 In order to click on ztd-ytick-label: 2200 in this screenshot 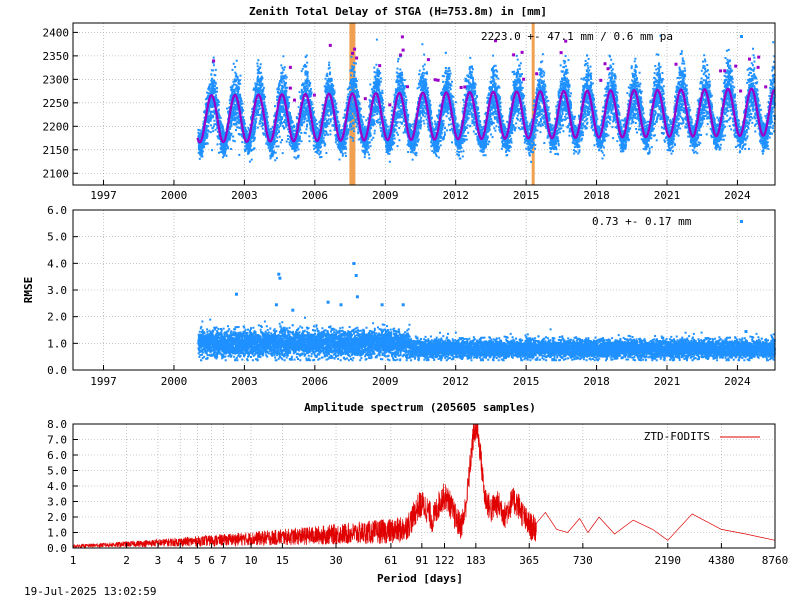, I will do `click(56, 126)`.